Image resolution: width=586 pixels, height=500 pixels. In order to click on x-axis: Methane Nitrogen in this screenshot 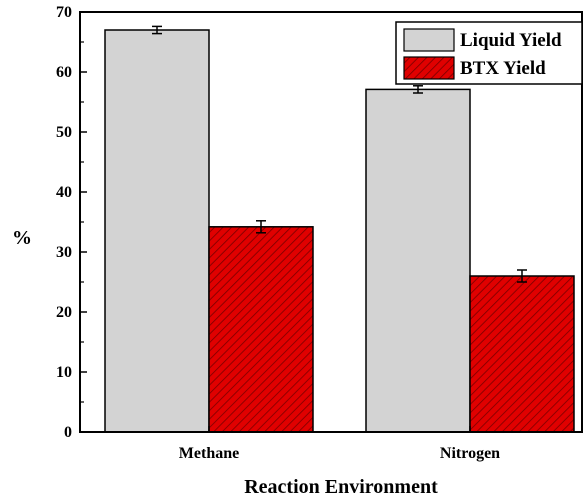, I will do `click(339, 444)`.